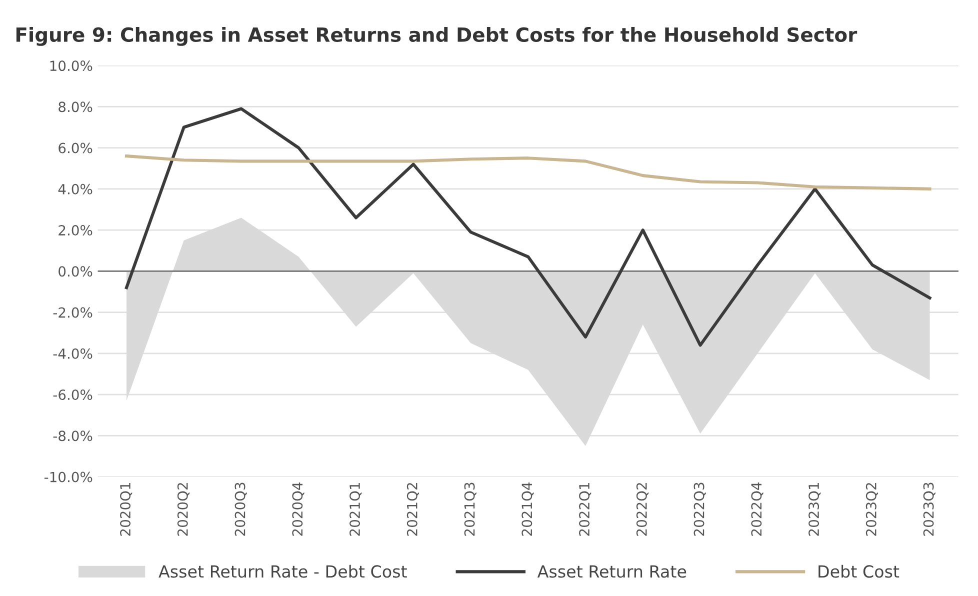 The height and width of the screenshot is (596, 978). Describe the element at coordinates (611, 571) in the screenshot. I see `legend-label: Asset Return Rate` at that location.